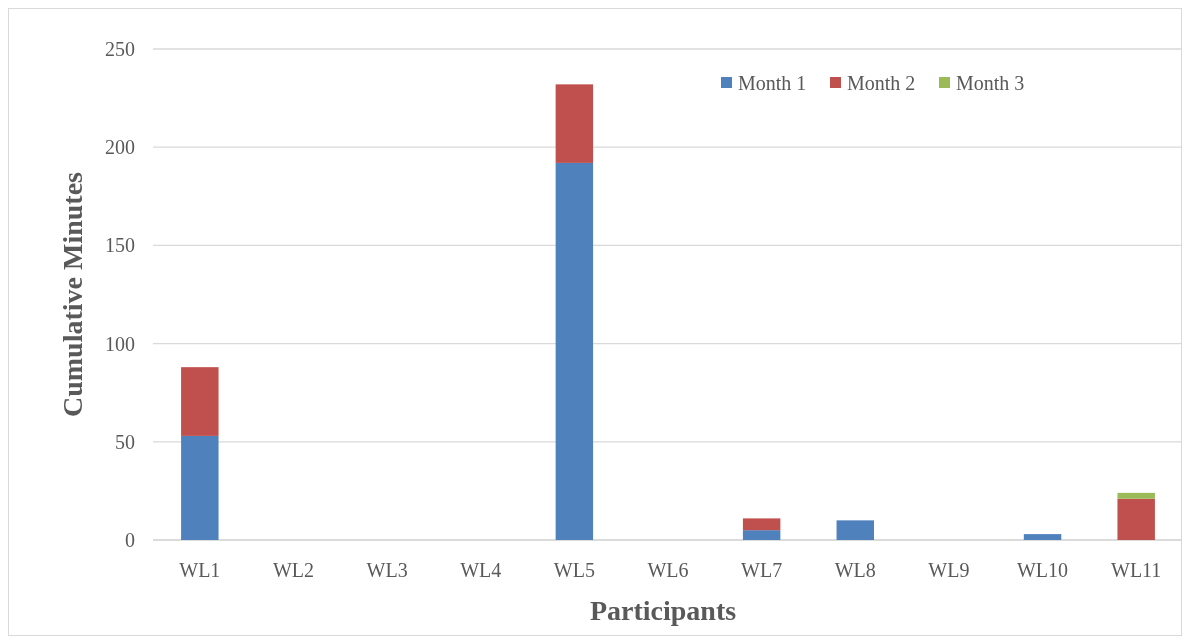 The image size is (1190, 644). Describe the element at coordinates (120, 49) in the screenshot. I see `y-tick-label: 250` at that location.